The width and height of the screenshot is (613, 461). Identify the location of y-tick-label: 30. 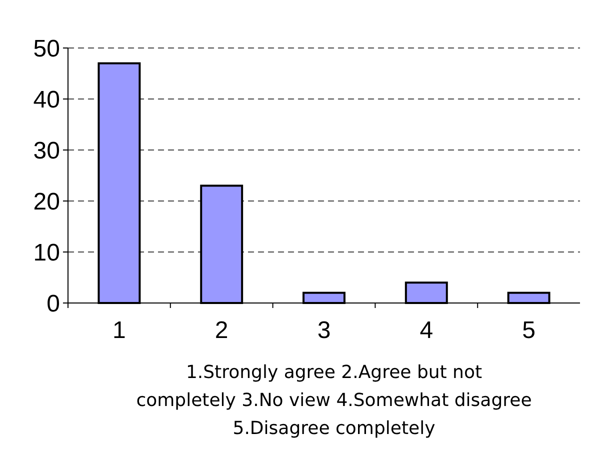
(46, 150).